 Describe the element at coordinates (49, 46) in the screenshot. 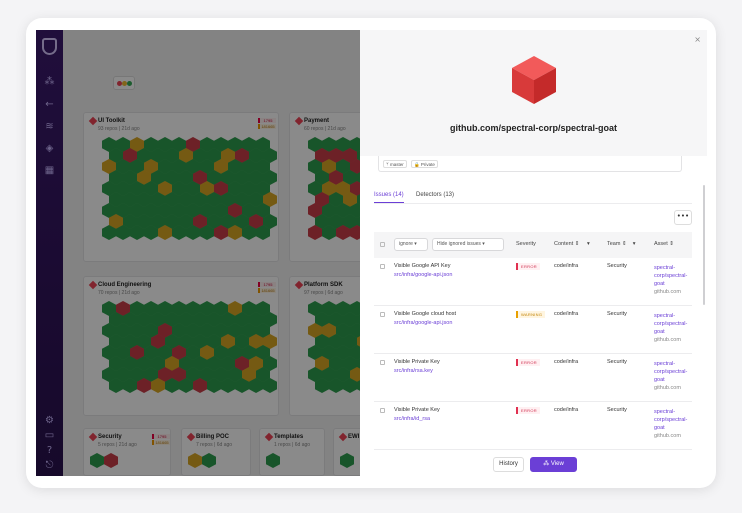

I see `logo-shield-icon` at that location.